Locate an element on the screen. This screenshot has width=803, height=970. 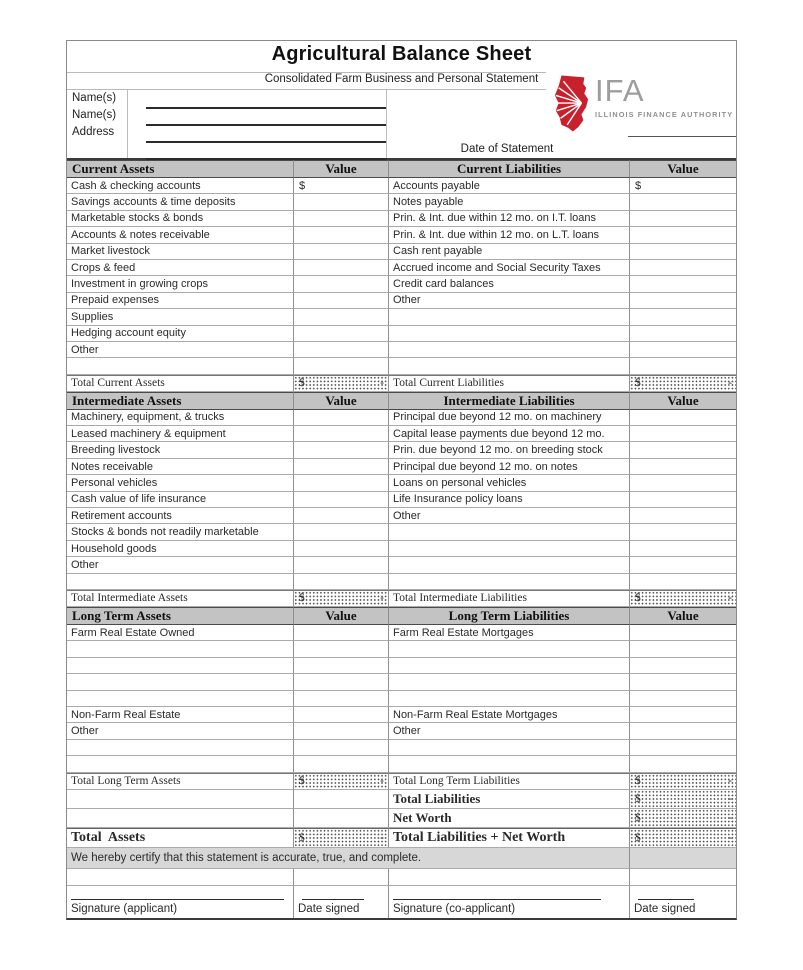
logo-name: ILLINOIS FINANCE AUTHORITY is located at coordinates (664, 114).